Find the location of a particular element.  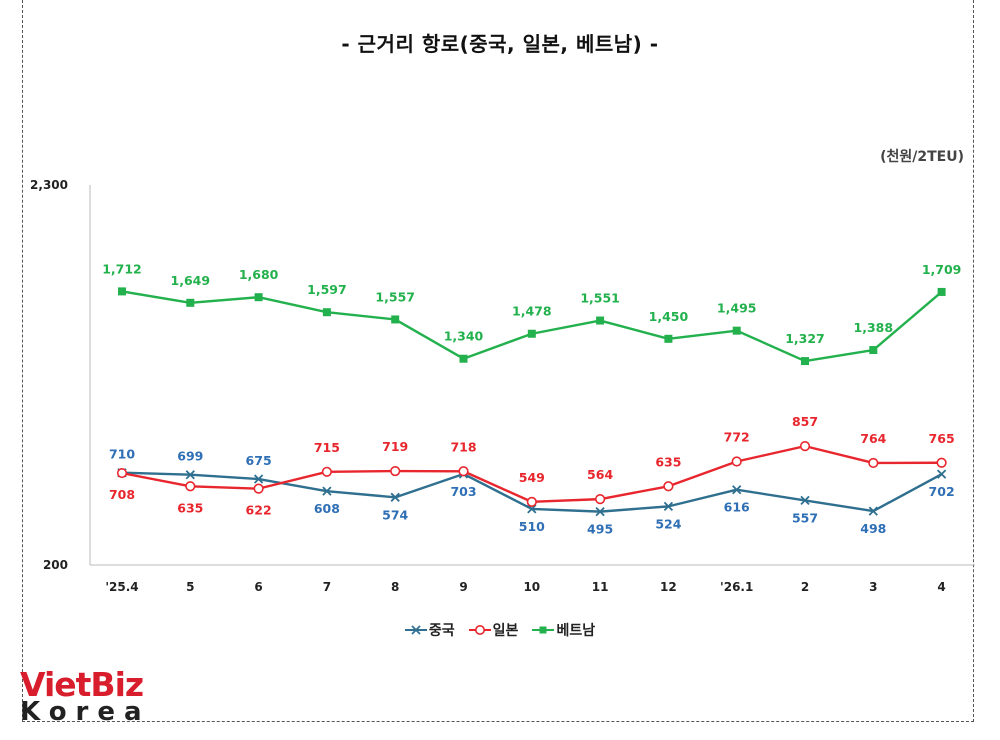

x-tick-label: '25.4 is located at coordinates (121, 587).